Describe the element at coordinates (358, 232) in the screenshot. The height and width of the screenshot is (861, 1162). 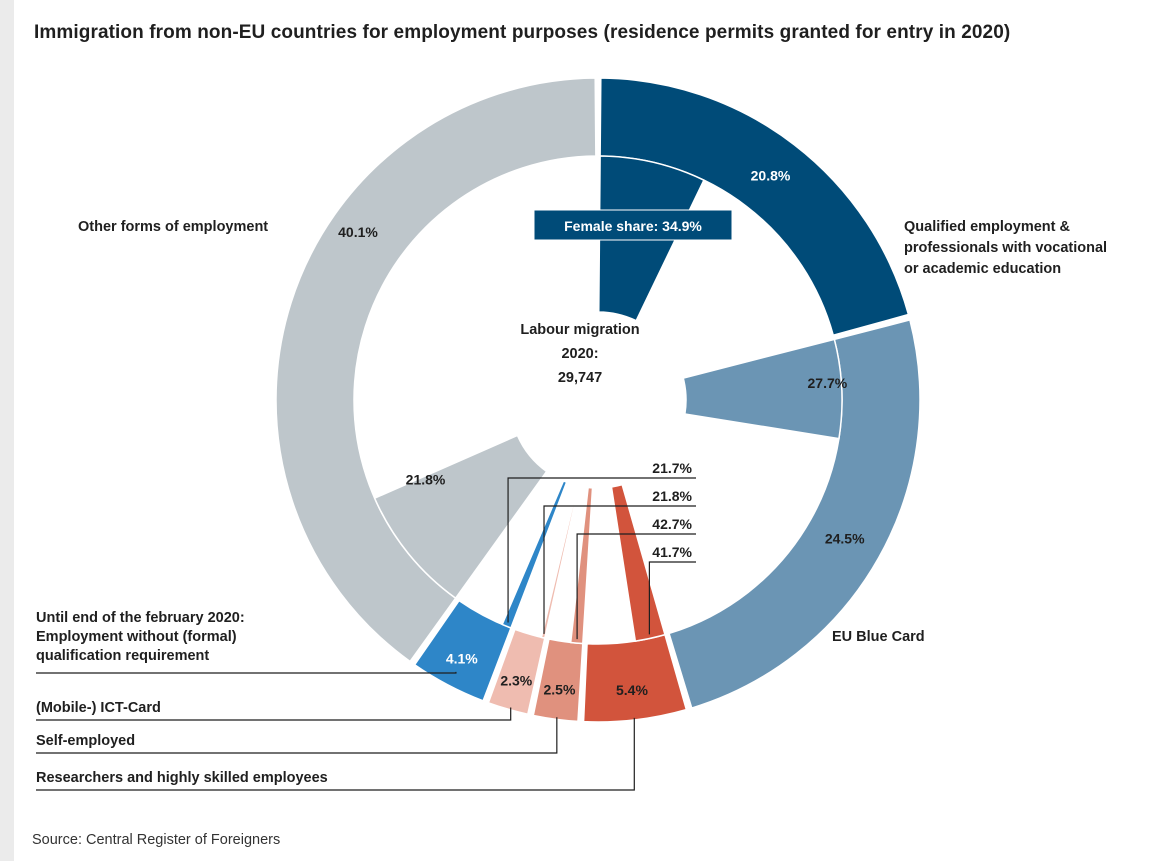
I see `share-label-other-forms-of-employment: 40.1%` at that location.